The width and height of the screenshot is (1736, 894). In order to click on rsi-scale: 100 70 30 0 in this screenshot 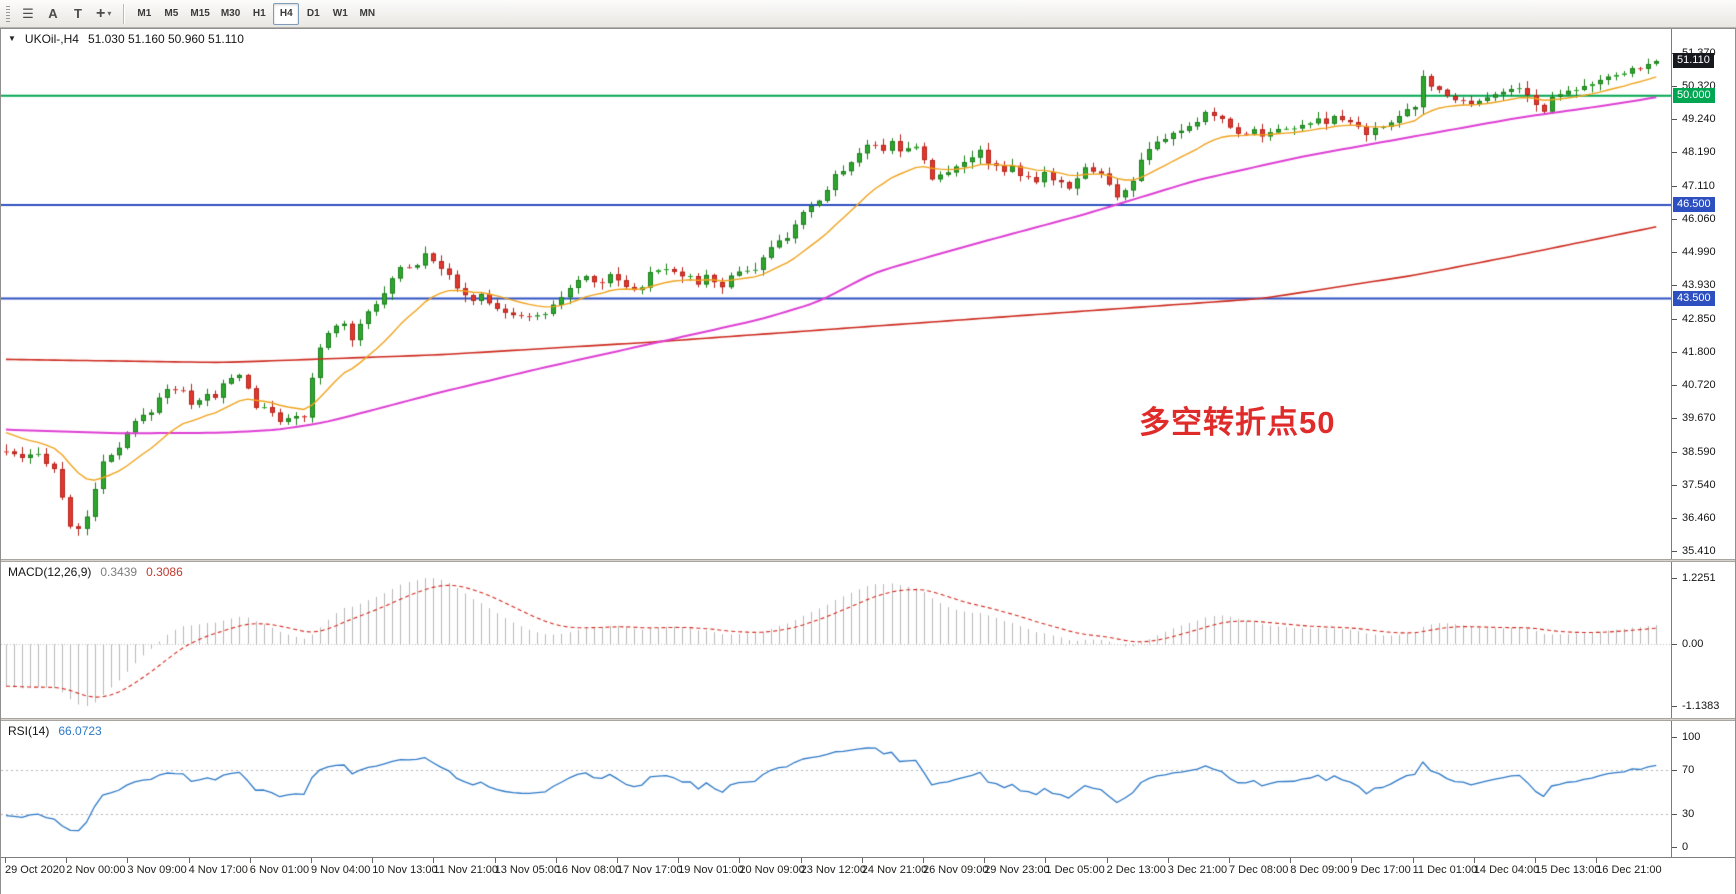, I will do `click(1703, 789)`.